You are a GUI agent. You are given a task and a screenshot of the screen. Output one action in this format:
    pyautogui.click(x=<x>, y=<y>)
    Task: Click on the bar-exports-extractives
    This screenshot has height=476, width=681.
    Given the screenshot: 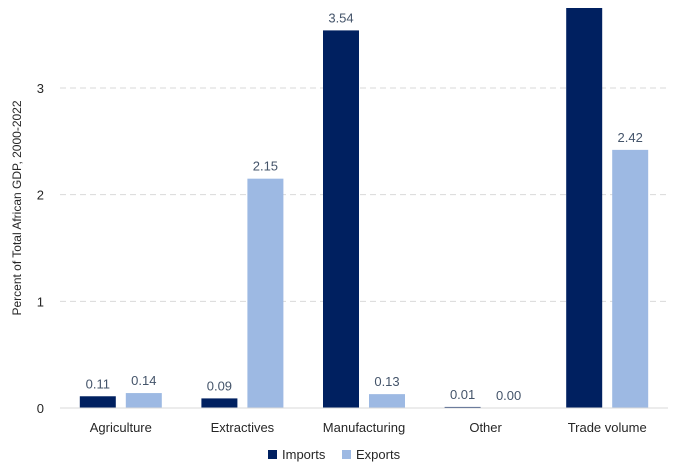 What is the action you would take?
    pyautogui.click(x=265, y=293)
    